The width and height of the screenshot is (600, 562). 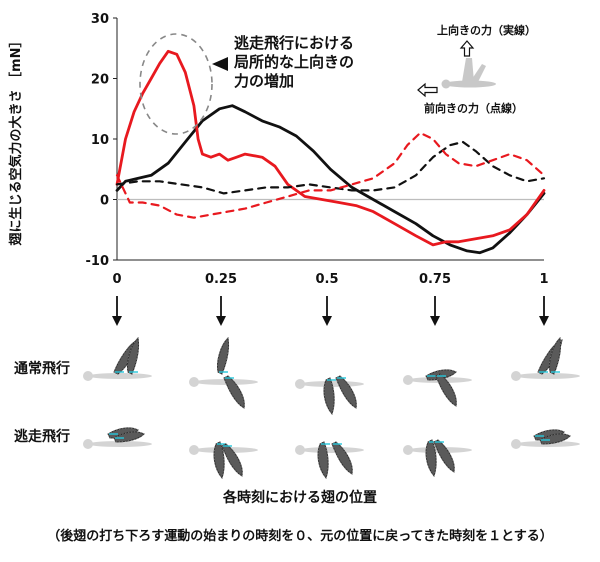 I want to click on y-tick-label: 10, so click(x=100, y=140).